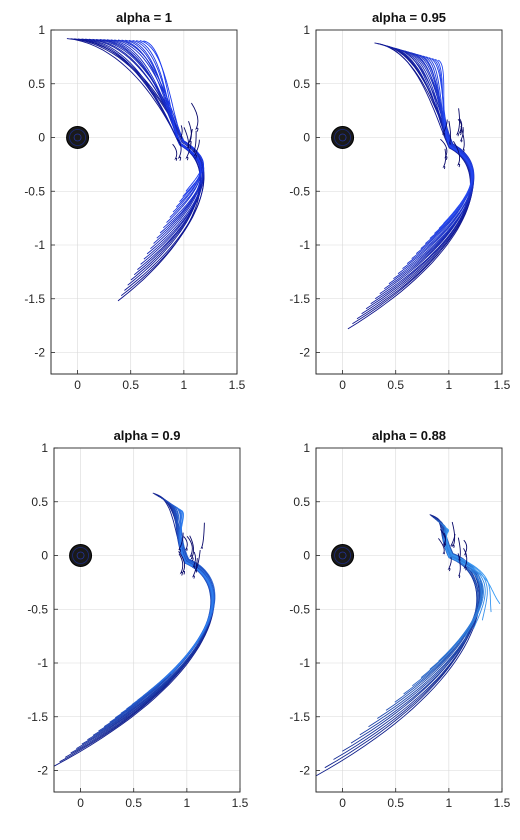 Image resolution: width=520 pixels, height=840 pixels. I want to click on subplot-4-xtick-label-0: 0, so click(342, 803).